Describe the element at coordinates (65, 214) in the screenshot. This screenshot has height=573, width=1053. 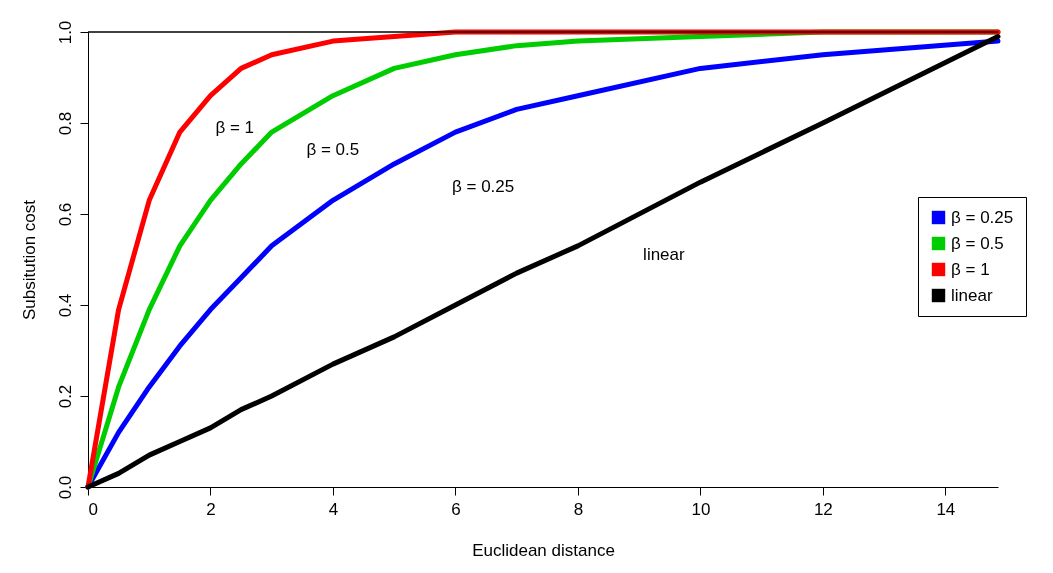
I see `y-tick-label: 0.6` at that location.